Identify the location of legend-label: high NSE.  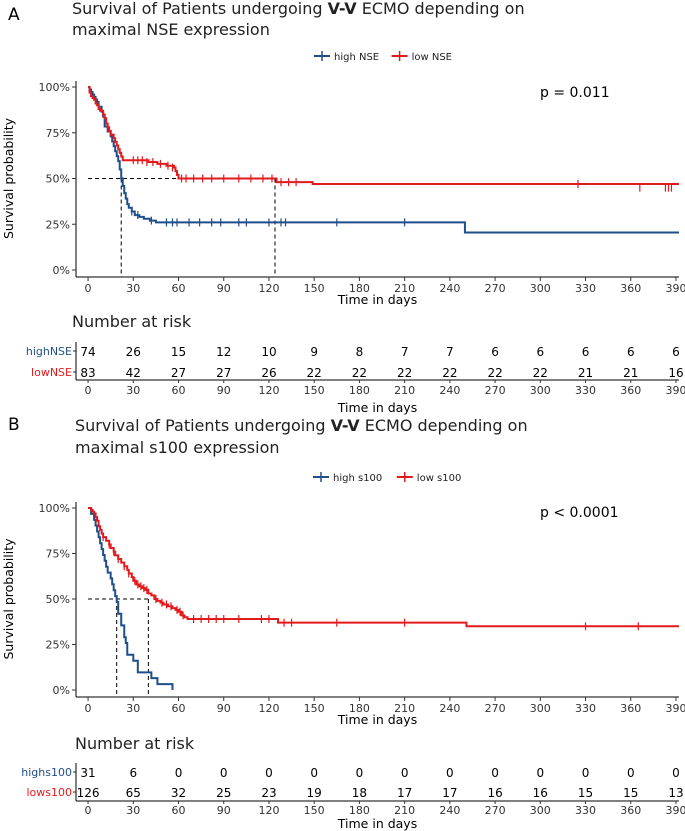
(356, 57).